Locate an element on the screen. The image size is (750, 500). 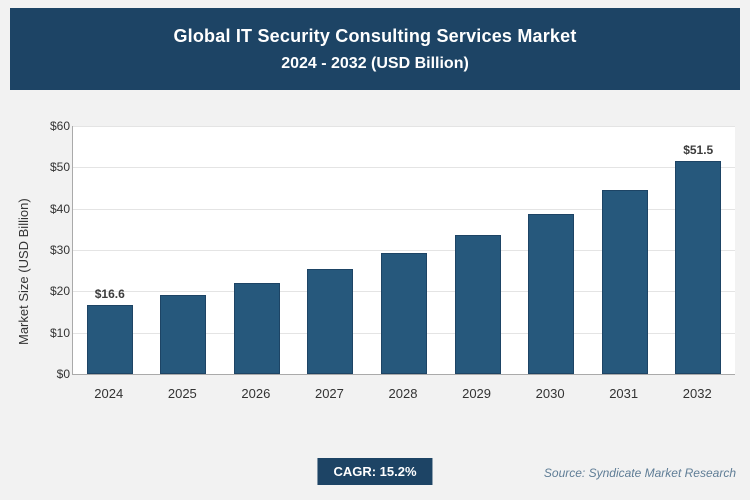
y-tick-label: $0 is located at coordinates (63, 374).